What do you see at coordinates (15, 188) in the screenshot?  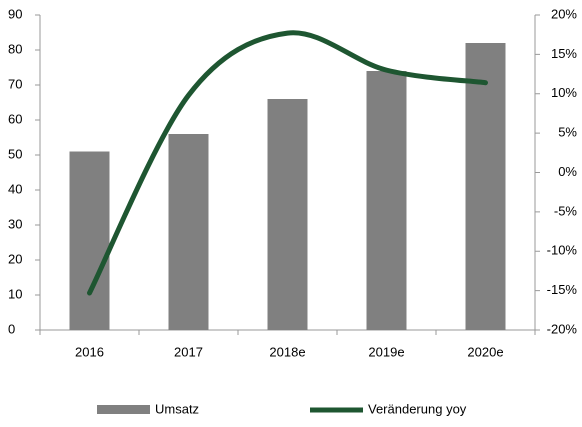 I see `y-tick-label: 40` at bounding box center [15, 188].